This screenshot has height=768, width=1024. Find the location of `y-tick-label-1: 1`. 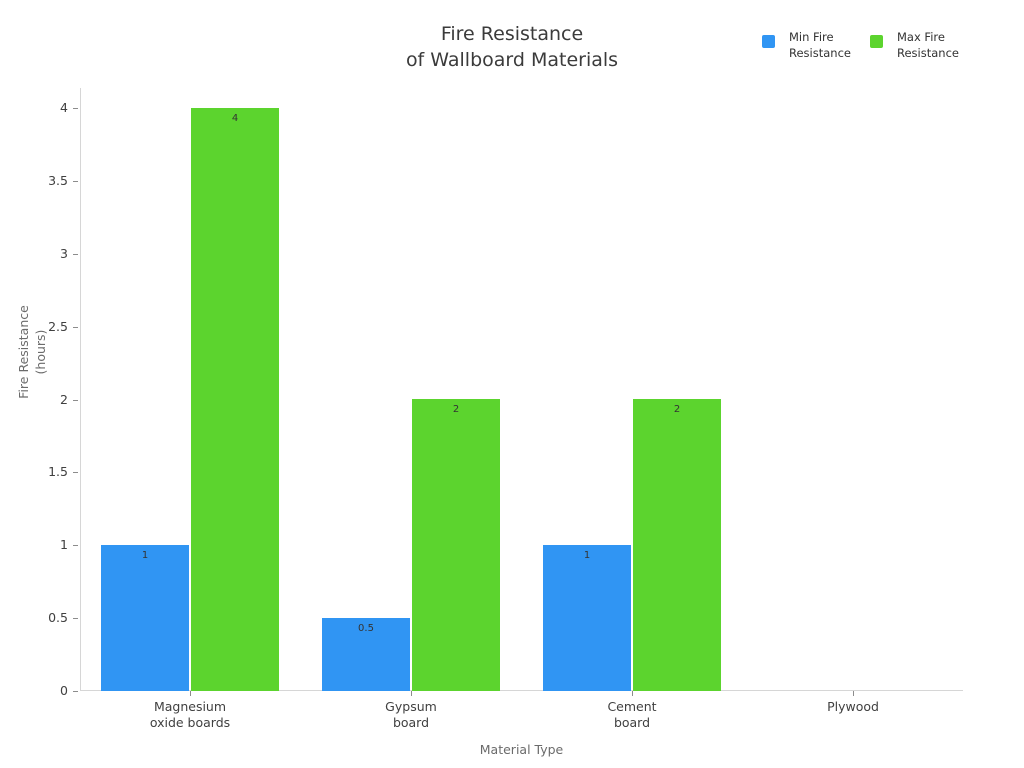

y-tick-label-1: 1 is located at coordinates (64, 544).